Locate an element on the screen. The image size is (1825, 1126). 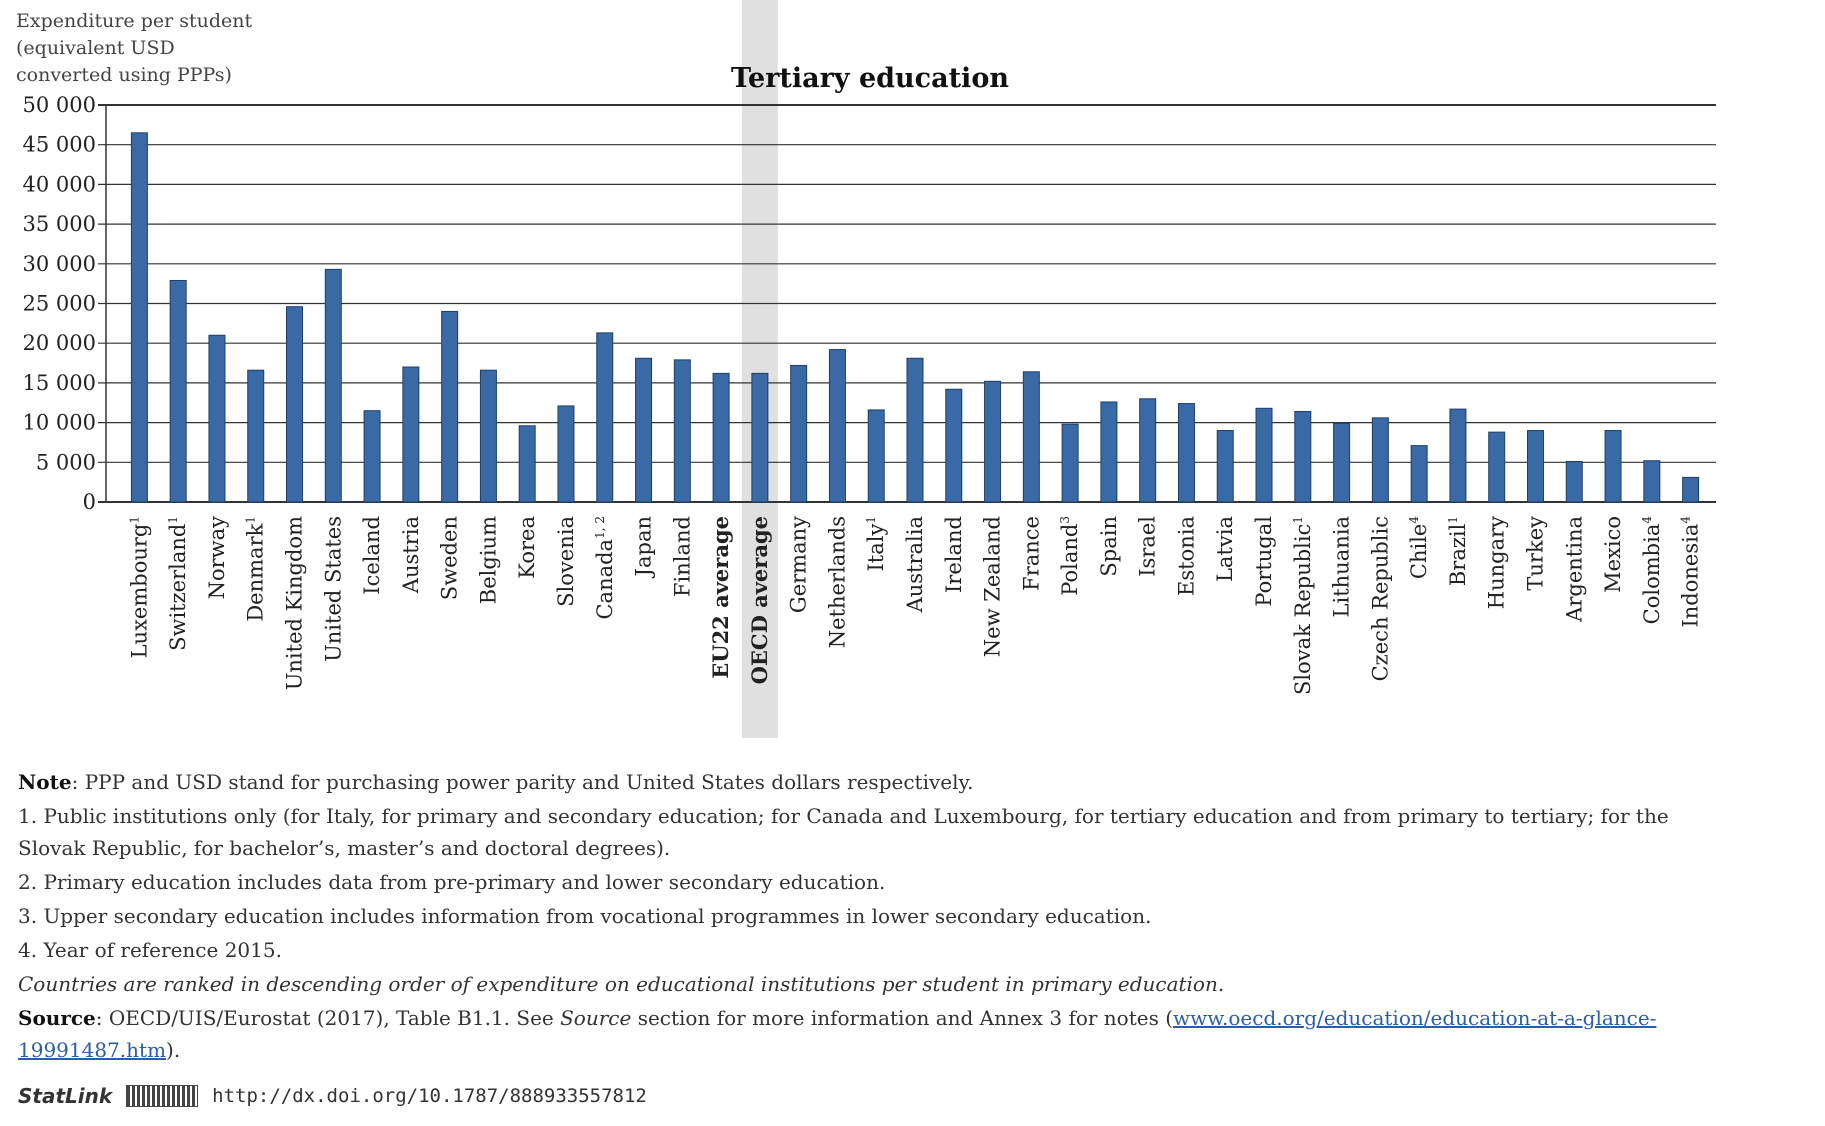
y-tick-label: 25 000 is located at coordinates (59, 304).